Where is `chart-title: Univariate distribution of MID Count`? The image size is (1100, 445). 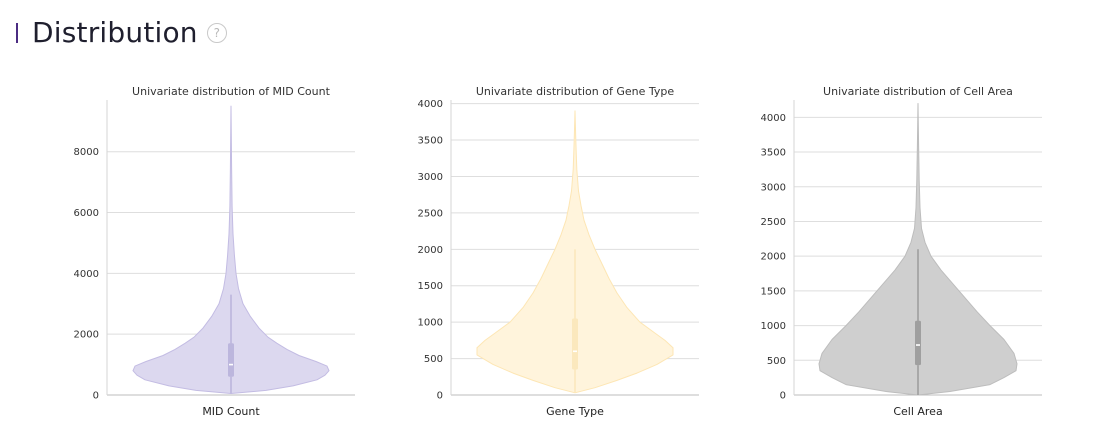
chart-title: Univariate distribution of MID Count is located at coordinates (231, 91).